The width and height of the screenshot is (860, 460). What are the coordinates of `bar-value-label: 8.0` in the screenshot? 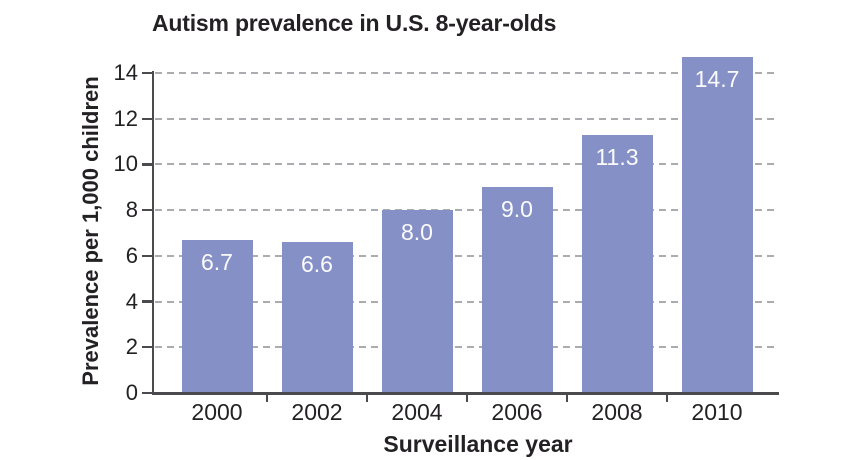 It's located at (417, 232).